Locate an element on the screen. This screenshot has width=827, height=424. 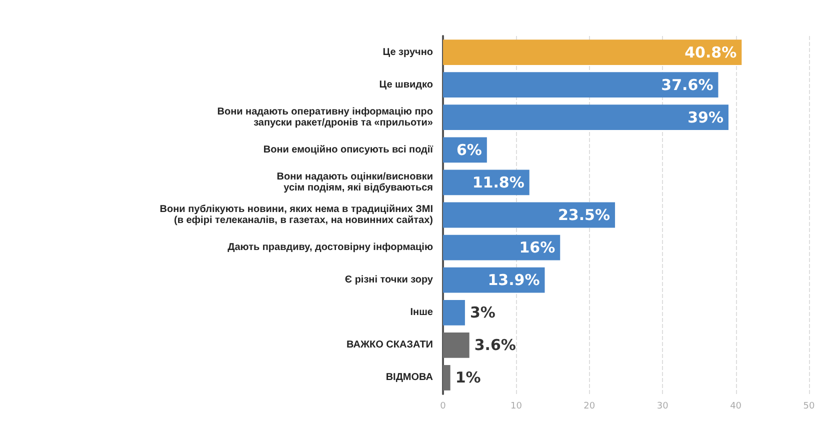
data-label: 39% is located at coordinates (706, 117).